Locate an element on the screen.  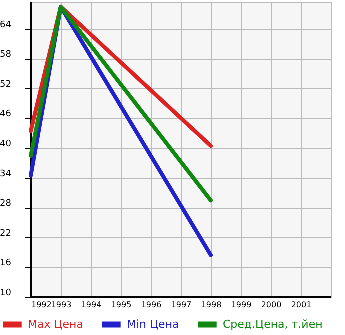
y-tick-label: 28 is located at coordinates (6, 204).